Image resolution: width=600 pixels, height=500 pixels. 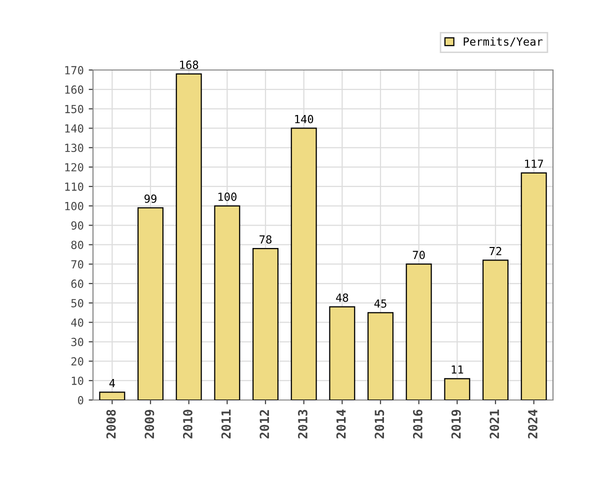 I want to click on x-tick-label: 2014, so click(x=341, y=424).